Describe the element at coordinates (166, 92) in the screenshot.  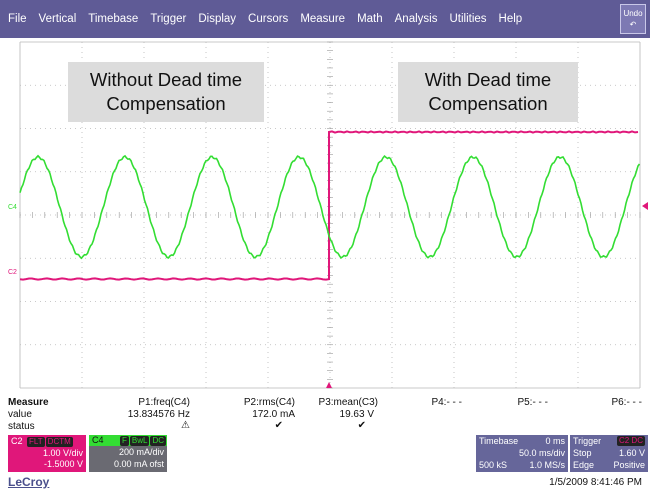
I see `annotation-without-compensation: Without Dead time Compensation` at that location.